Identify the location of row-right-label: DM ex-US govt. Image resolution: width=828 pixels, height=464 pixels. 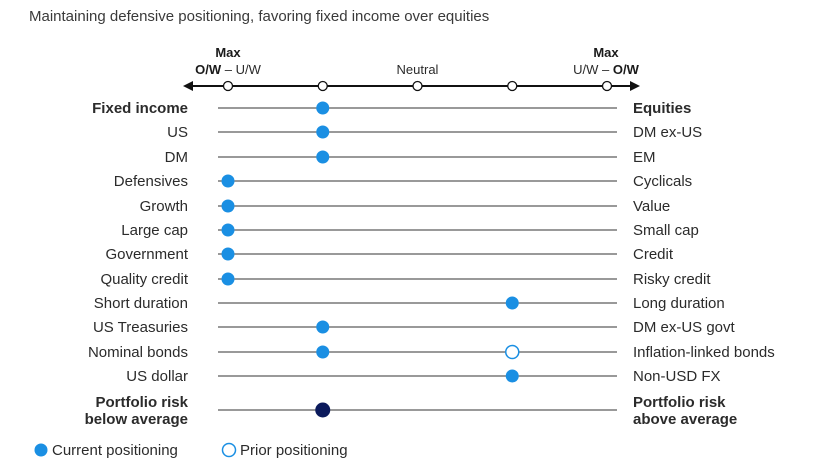
(684, 327).